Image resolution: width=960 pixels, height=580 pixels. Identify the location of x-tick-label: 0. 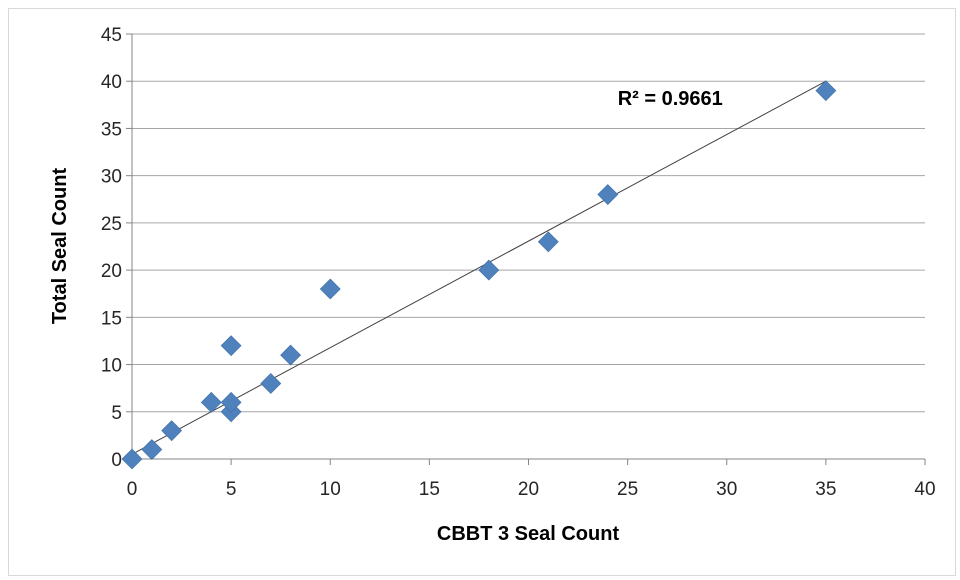
(132, 489).